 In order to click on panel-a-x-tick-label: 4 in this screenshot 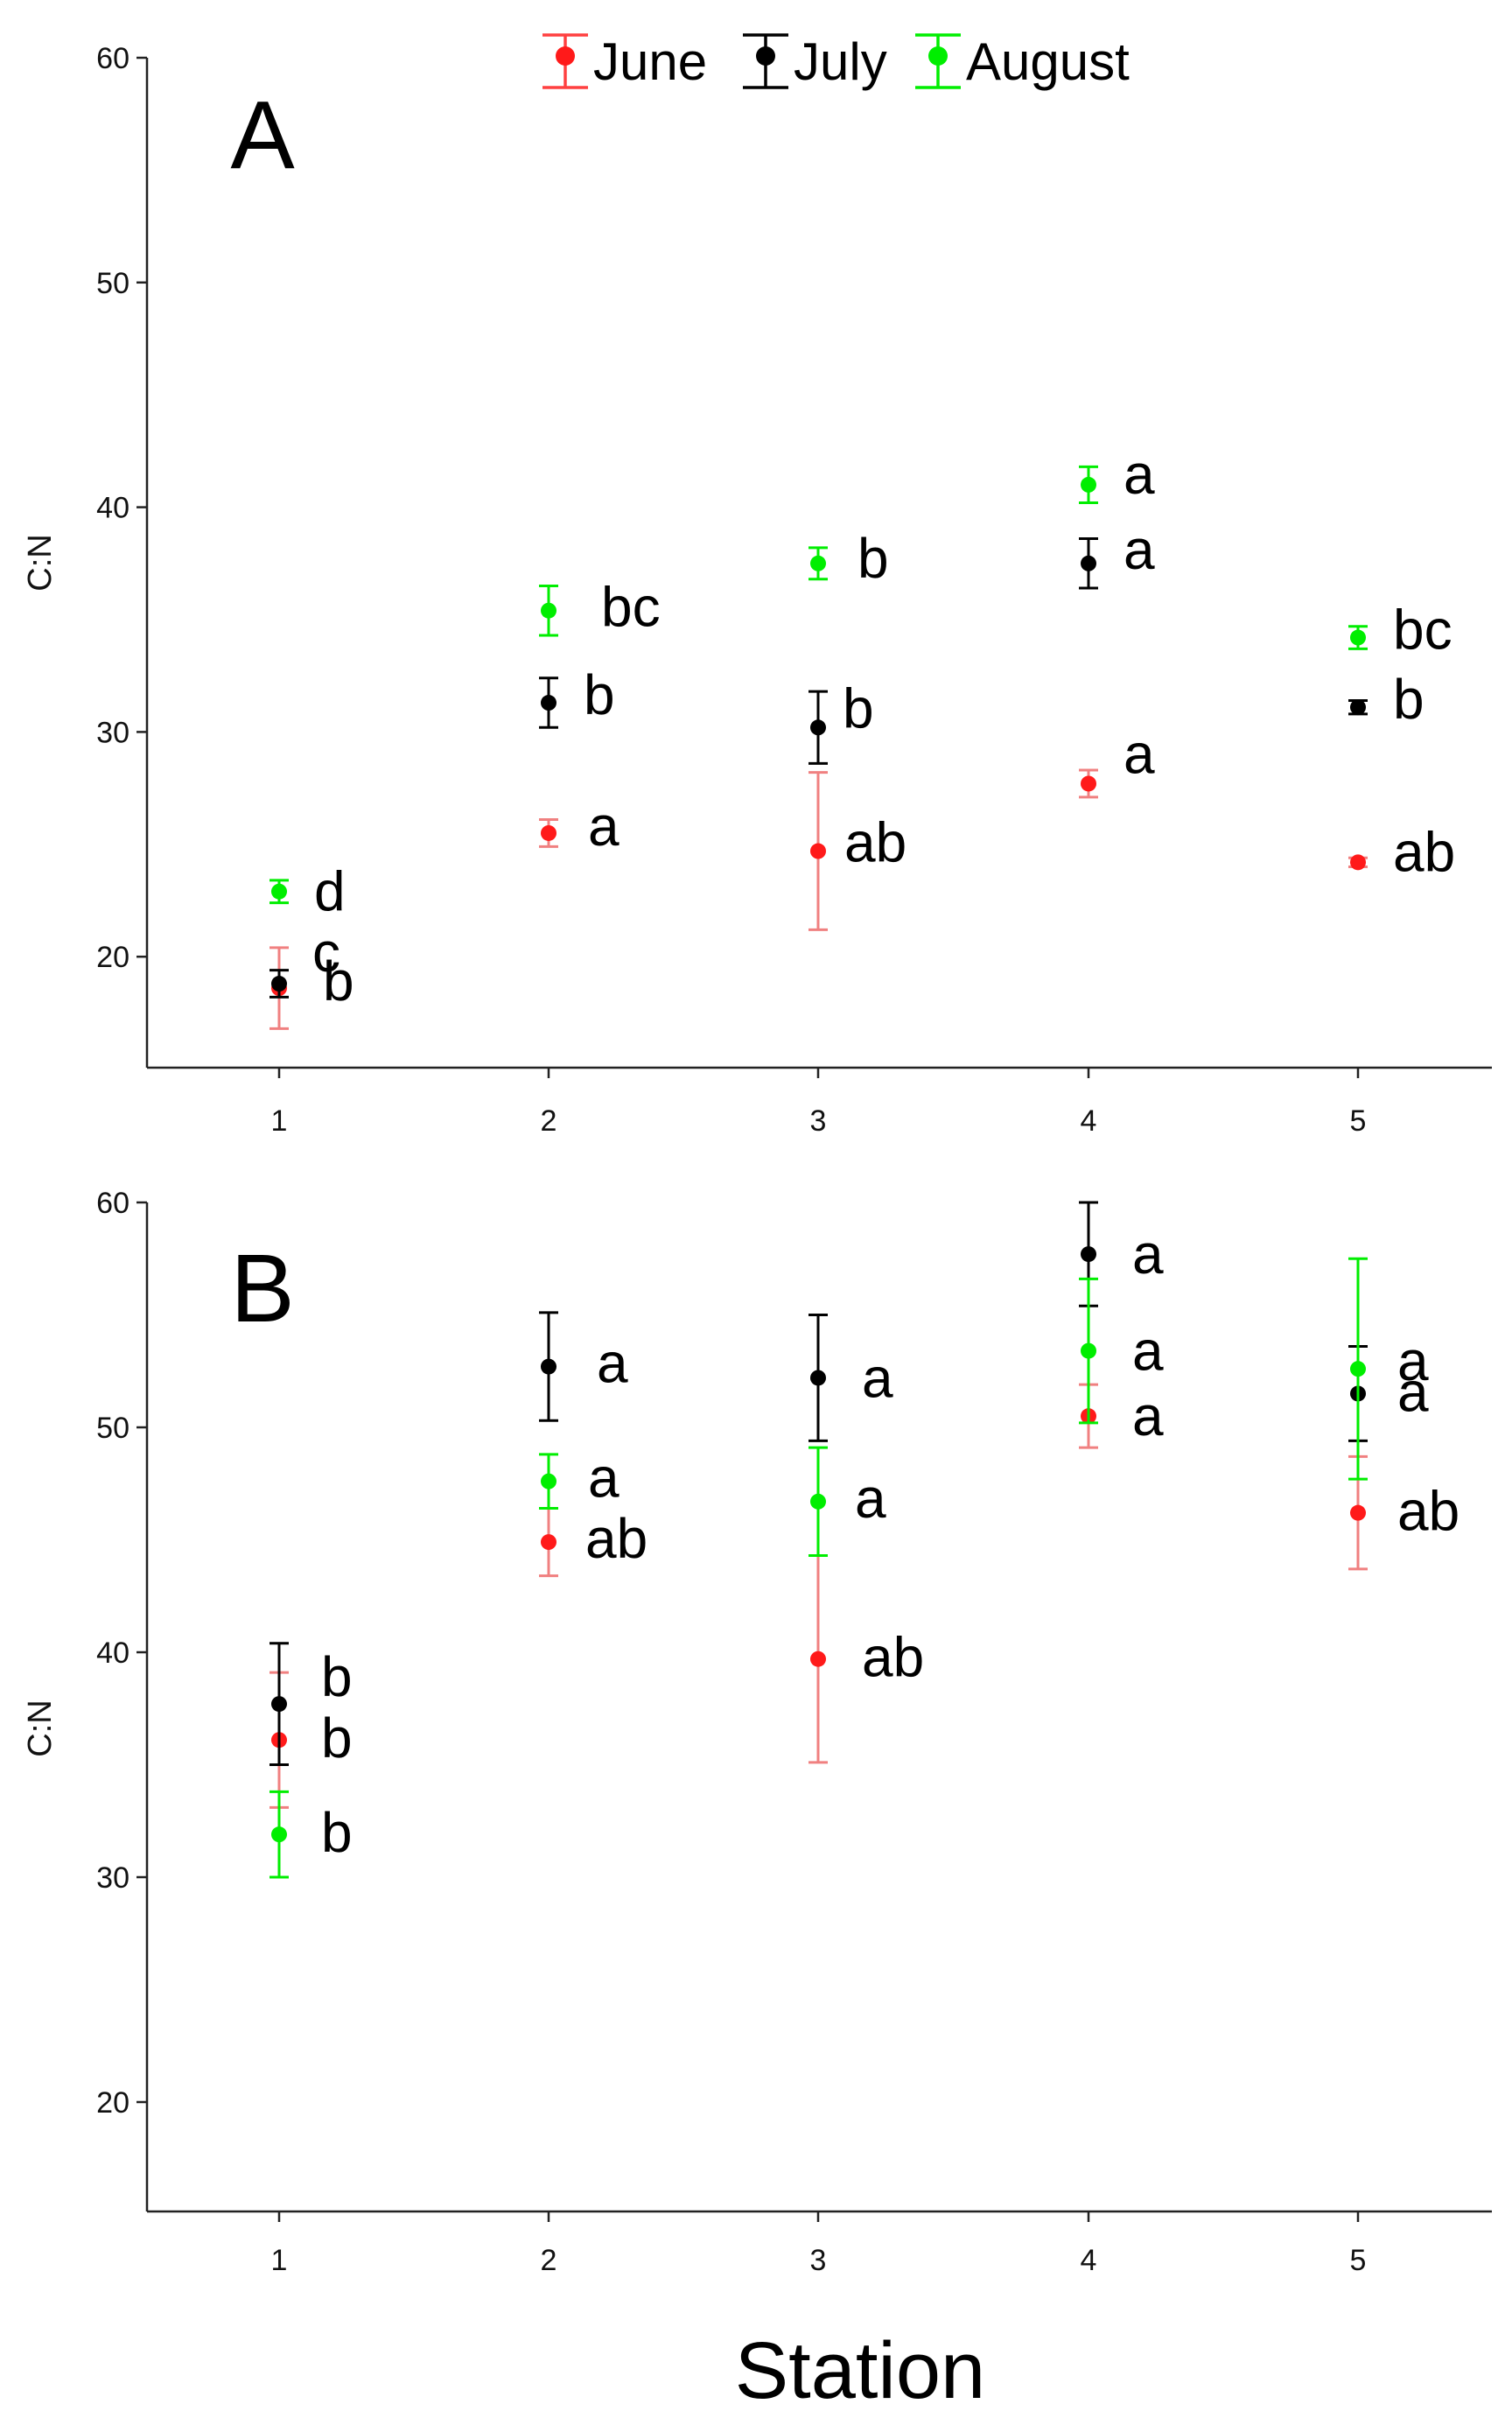, I will do `click(1089, 1121)`.